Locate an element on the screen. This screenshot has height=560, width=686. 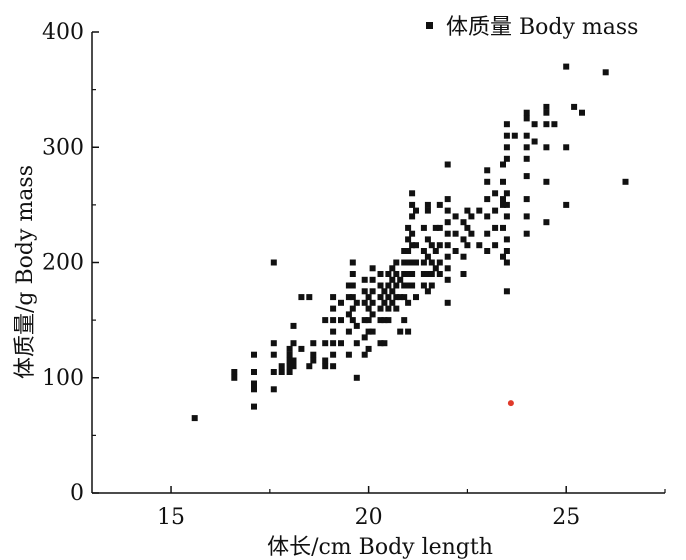
legend-label: 体质量 Body mass is located at coordinates (542, 27).